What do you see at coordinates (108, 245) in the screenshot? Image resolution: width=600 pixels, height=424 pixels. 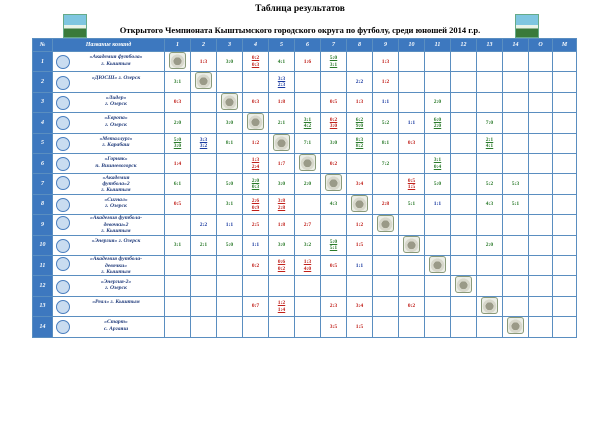 I see `team-cell: «Энергия» г. Озерск` at bounding box center [108, 245].